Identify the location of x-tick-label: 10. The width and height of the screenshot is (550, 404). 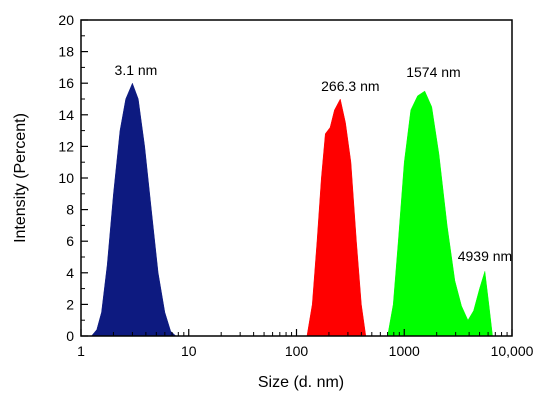
(189, 351).